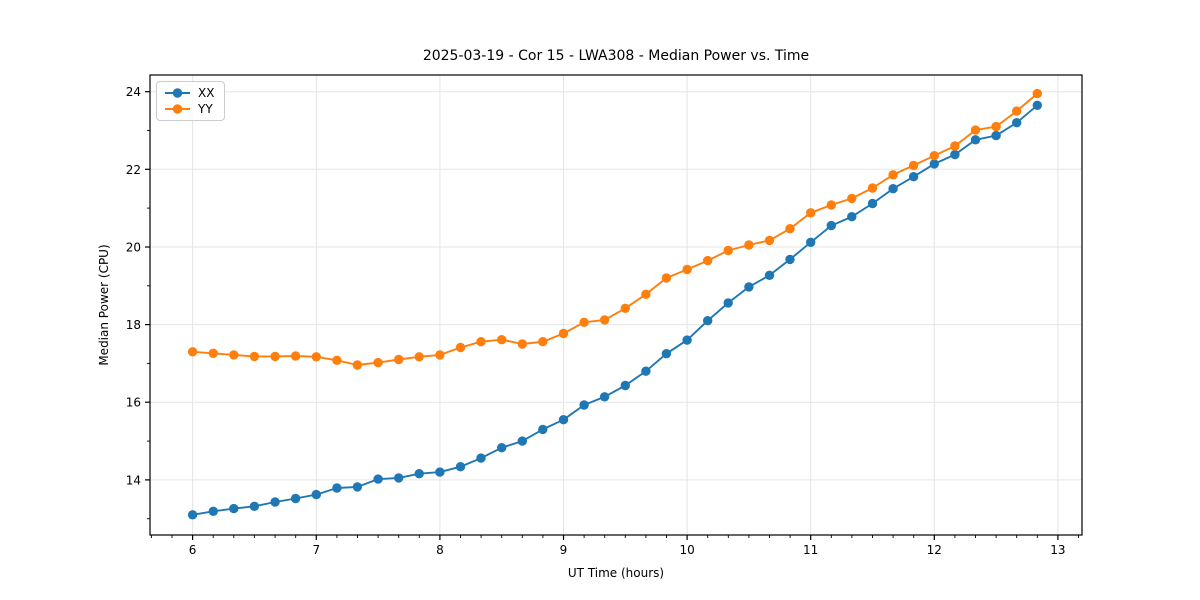 This screenshot has width=1200, height=600. What do you see at coordinates (177, 93) in the screenshot?
I see `legend-marker-xx-icon` at bounding box center [177, 93].